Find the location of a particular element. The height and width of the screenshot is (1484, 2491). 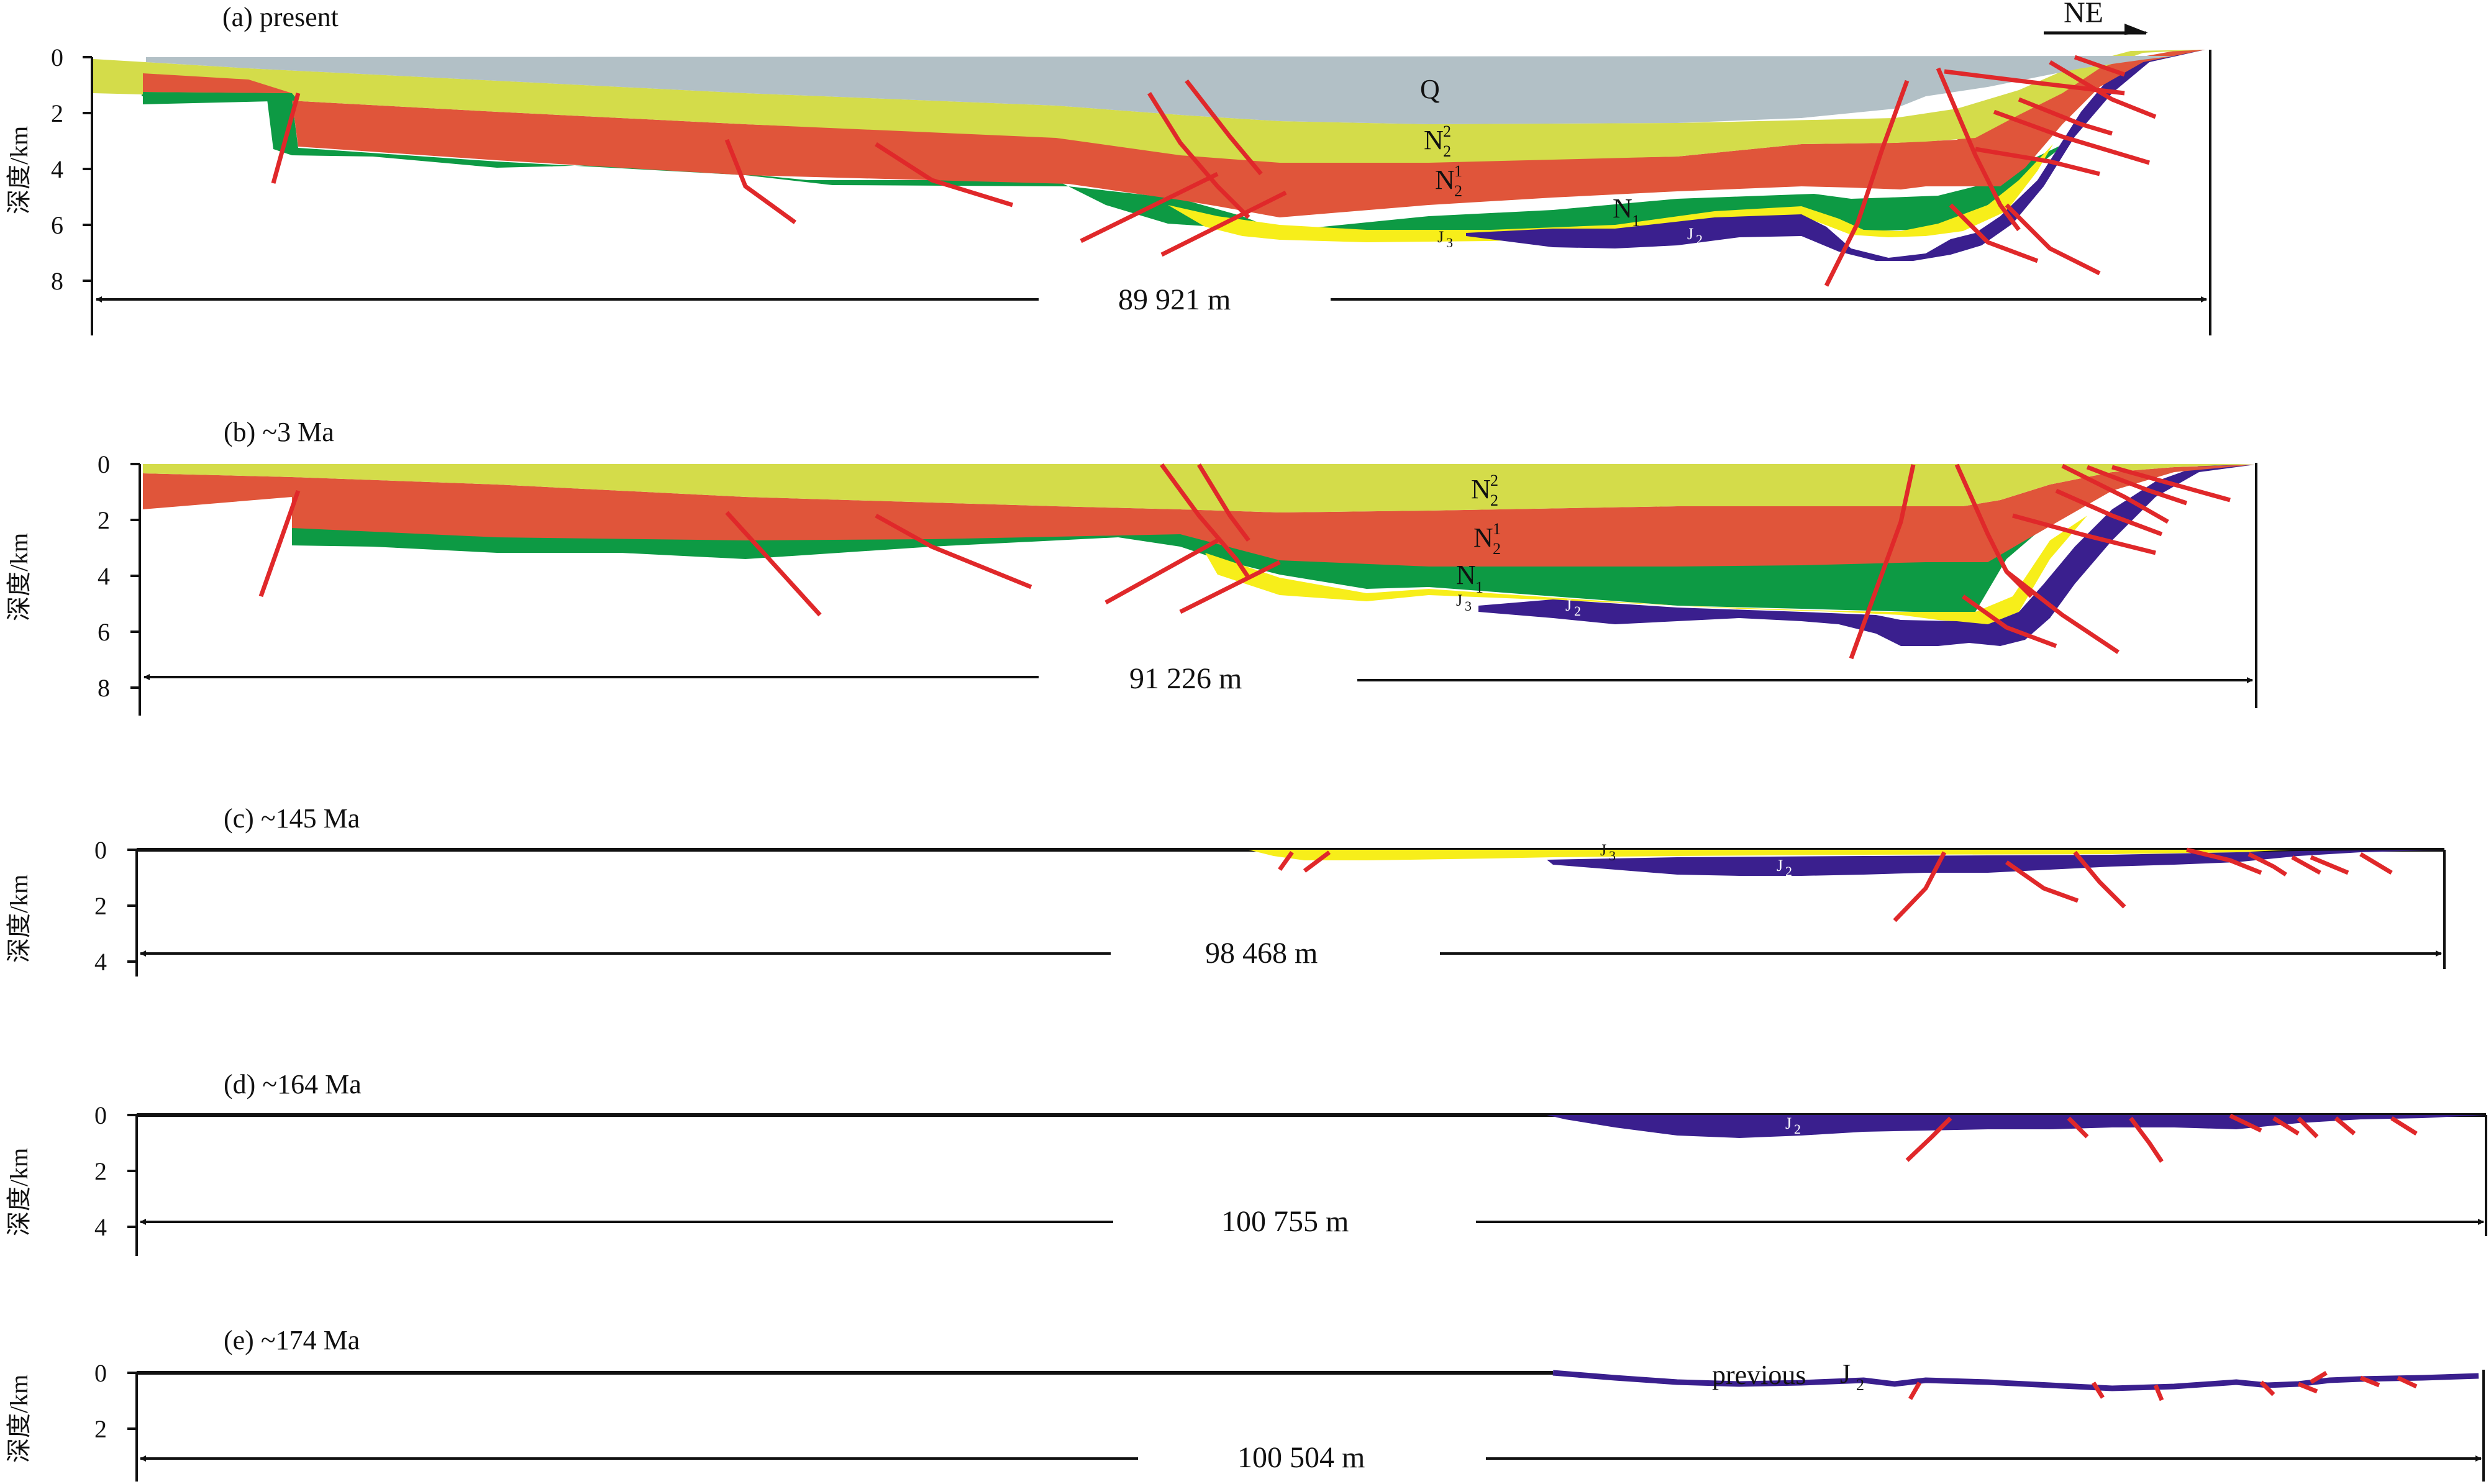

unit-label-sub: 1 is located at coordinates (1479, 587).